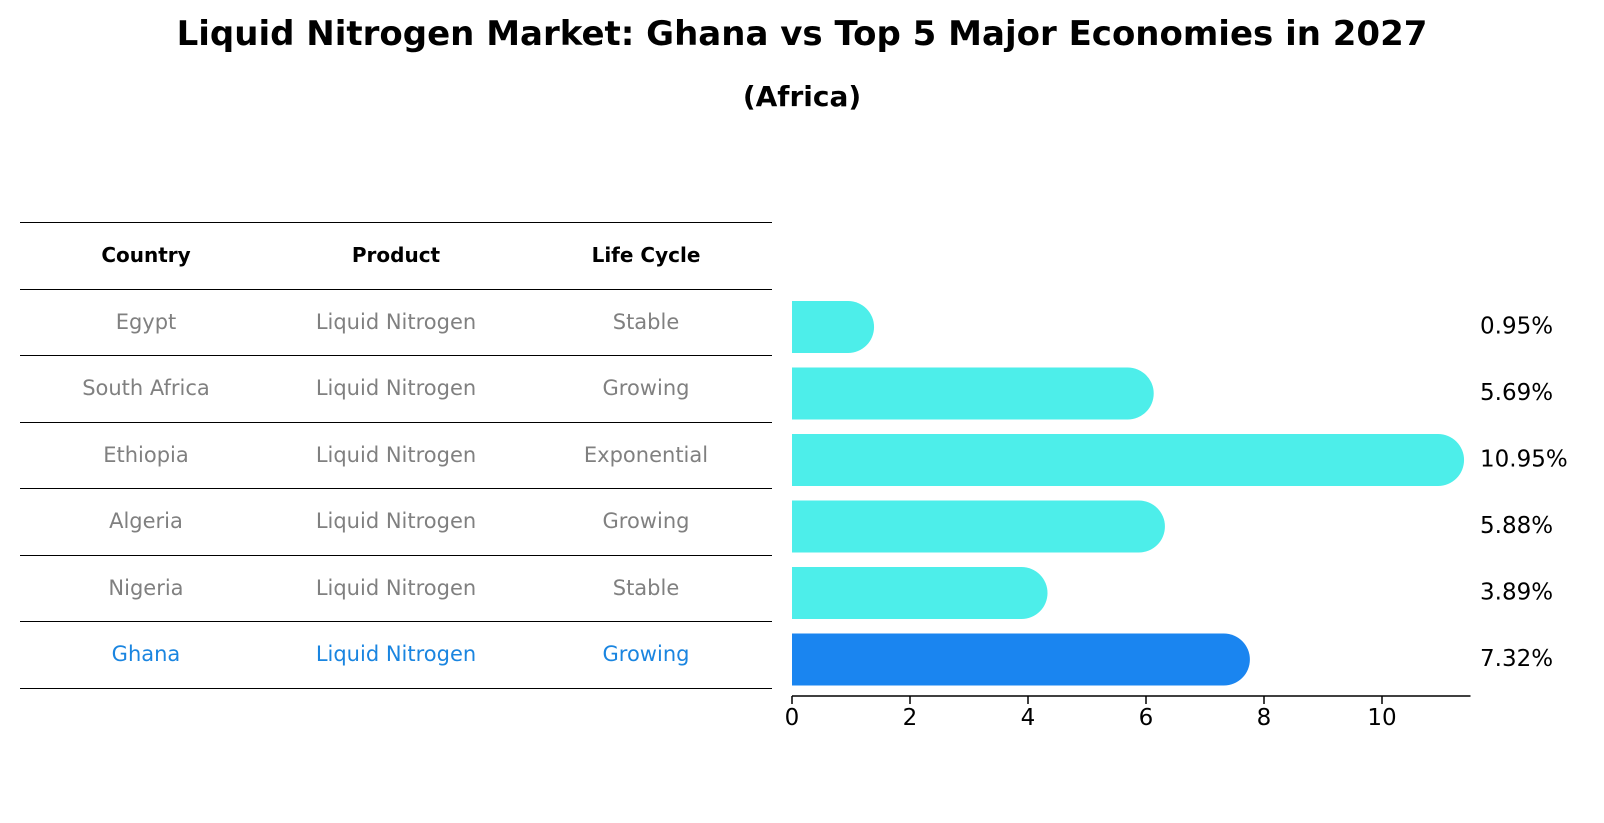 The width and height of the screenshot is (1604, 823). I want to click on x-tick-label: 8, so click(1264, 718).